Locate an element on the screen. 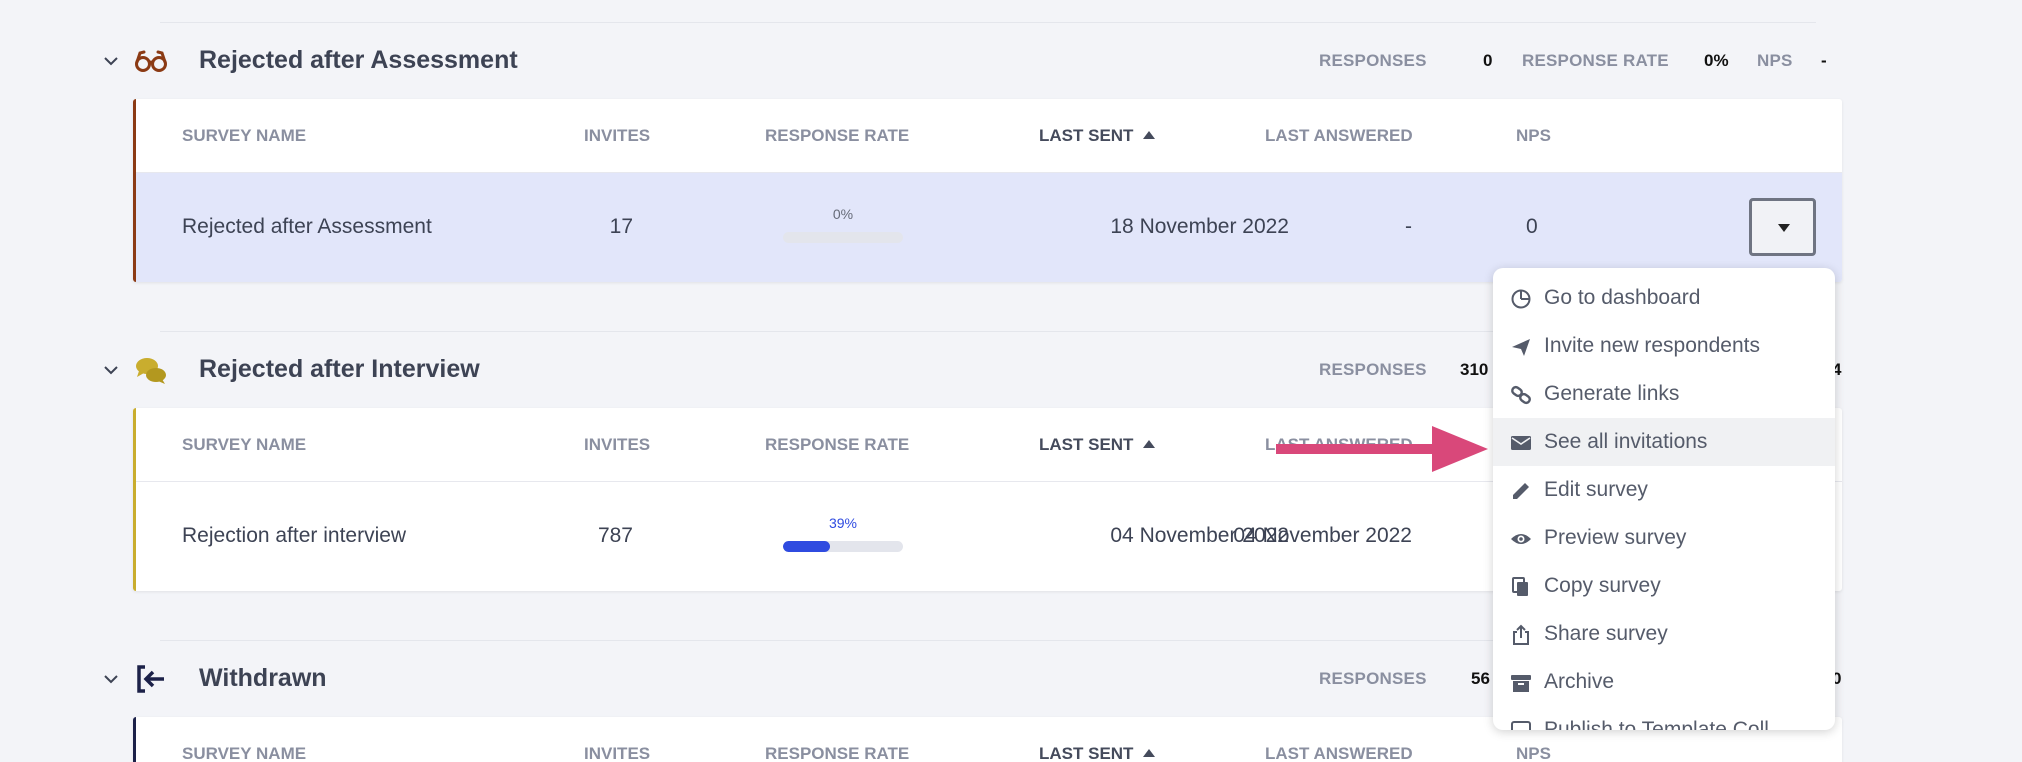 This screenshot has width=2022, height=762. menu-item-see-all-invitations: See all invitations is located at coordinates (1664, 442).